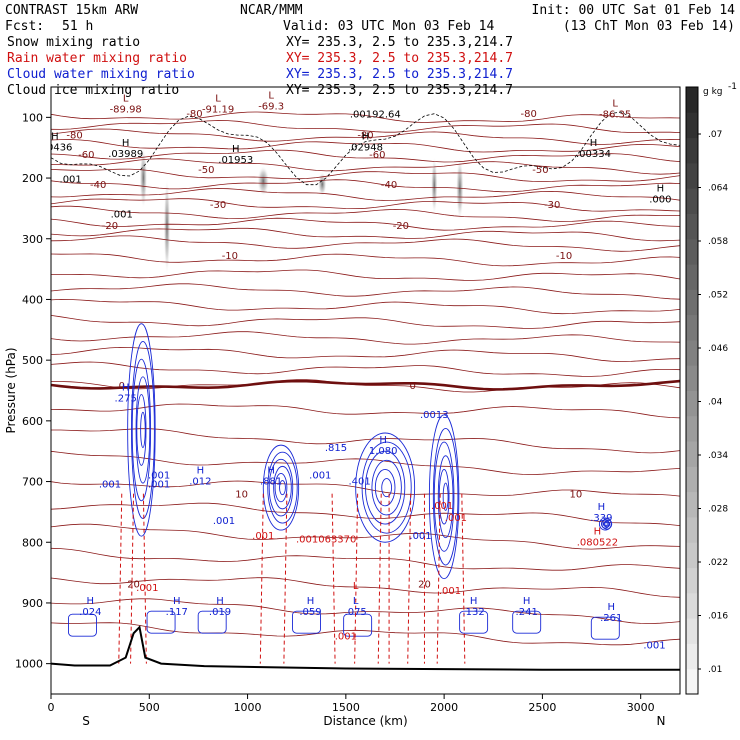 The width and height of the screenshot is (740, 740). What do you see at coordinates (540, 170) in the screenshot?
I see `isotherm-label: -50` at bounding box center [540, 170].